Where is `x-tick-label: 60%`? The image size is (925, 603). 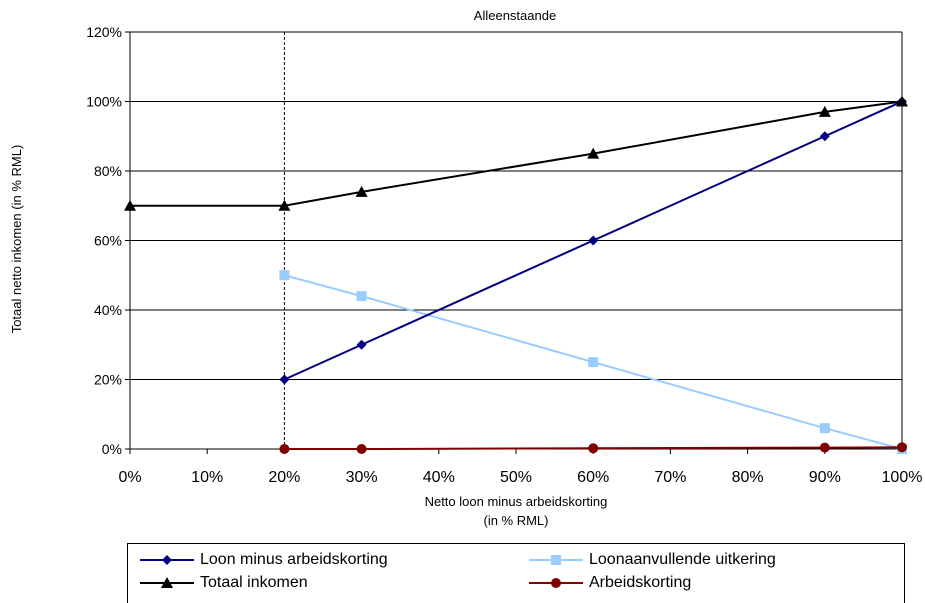
x-tick-label: 60% is located at coordinates (593, 477).